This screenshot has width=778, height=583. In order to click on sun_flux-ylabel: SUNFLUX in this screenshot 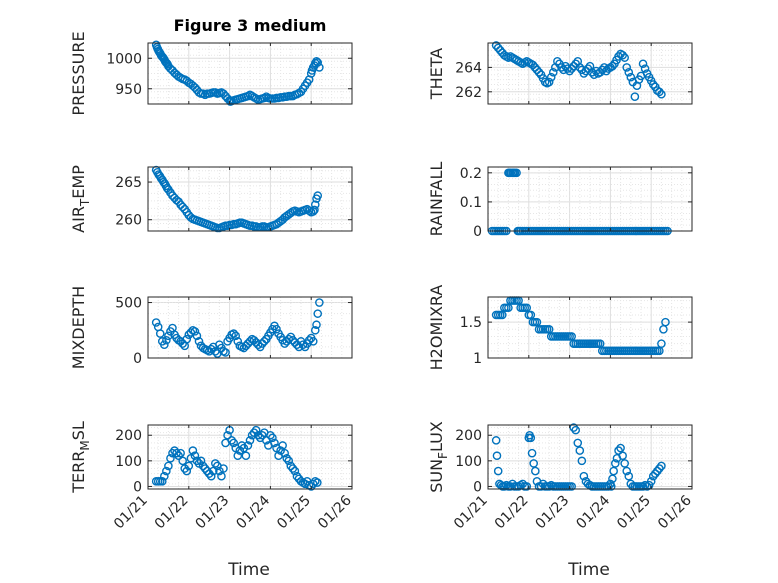, I will do `click(438, 457)`.